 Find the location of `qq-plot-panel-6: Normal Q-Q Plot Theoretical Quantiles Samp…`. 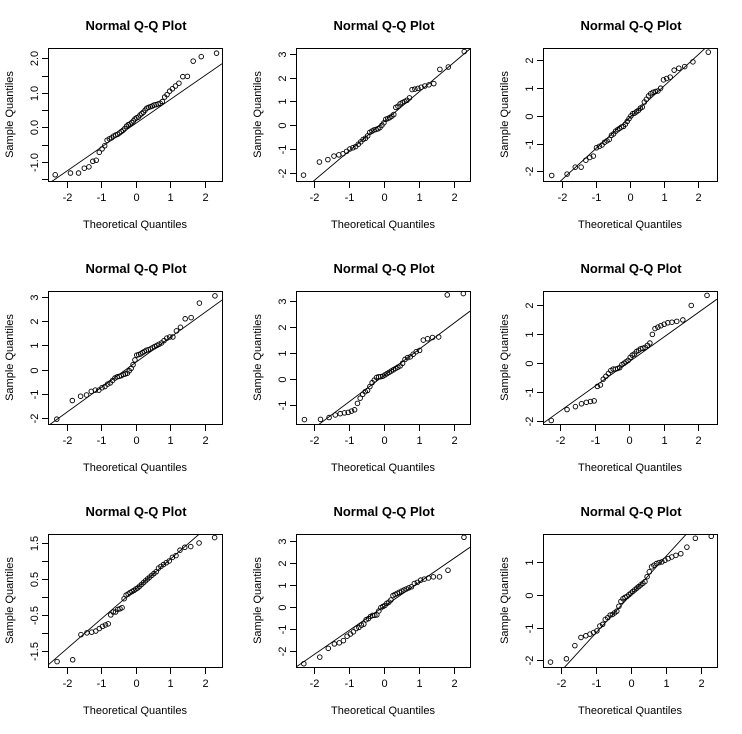

qq-plot-panel-6: Normal Q-Q Plot Theoretical Quantiles Samp… is located at coordinates (618, 364).